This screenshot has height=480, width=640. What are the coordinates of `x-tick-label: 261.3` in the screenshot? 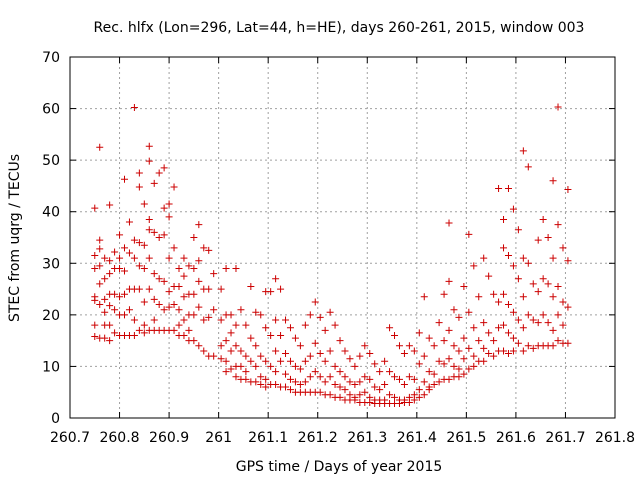 It's located at (367, 438).